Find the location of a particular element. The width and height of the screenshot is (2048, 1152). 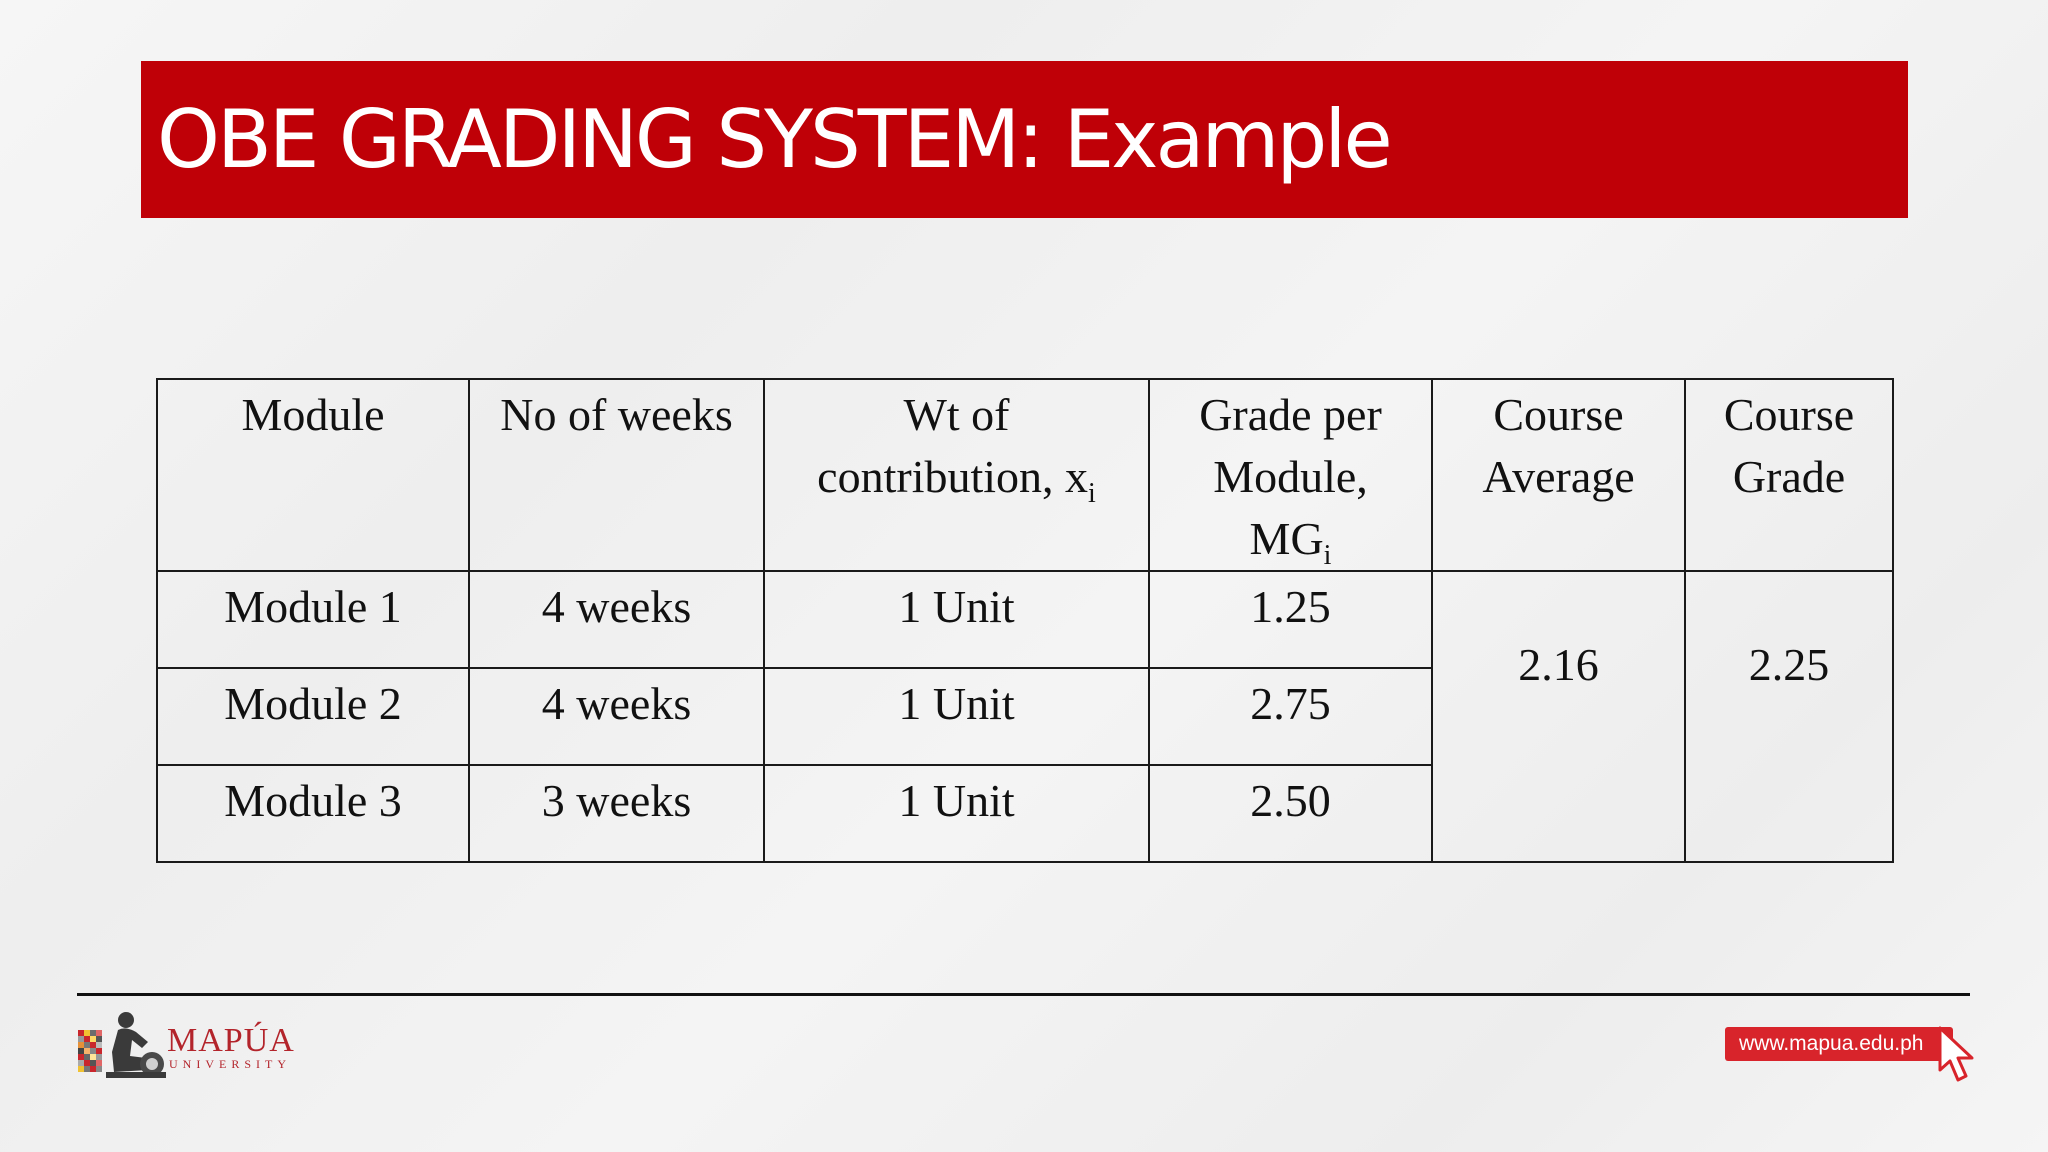

title-bar: OBE GRADING SYSTEM: Example is located at coordinates (1024, 139).